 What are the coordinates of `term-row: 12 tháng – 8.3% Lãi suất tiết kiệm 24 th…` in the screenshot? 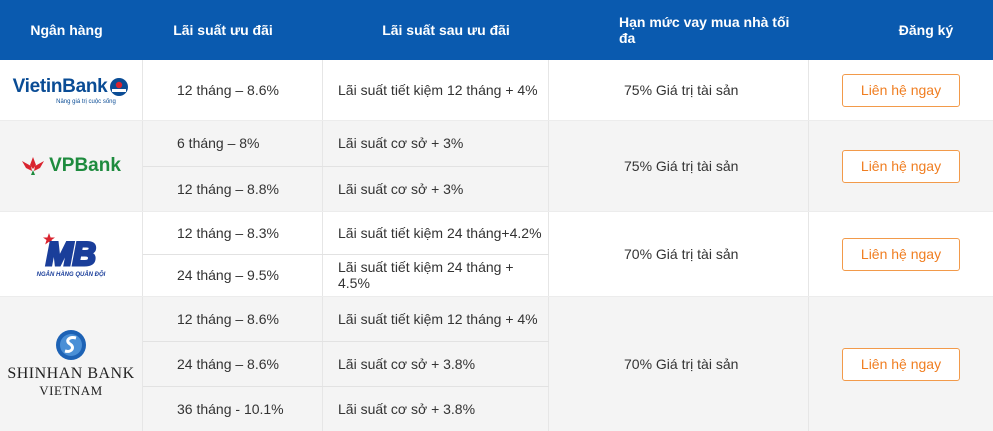 It's located at (346, 233).